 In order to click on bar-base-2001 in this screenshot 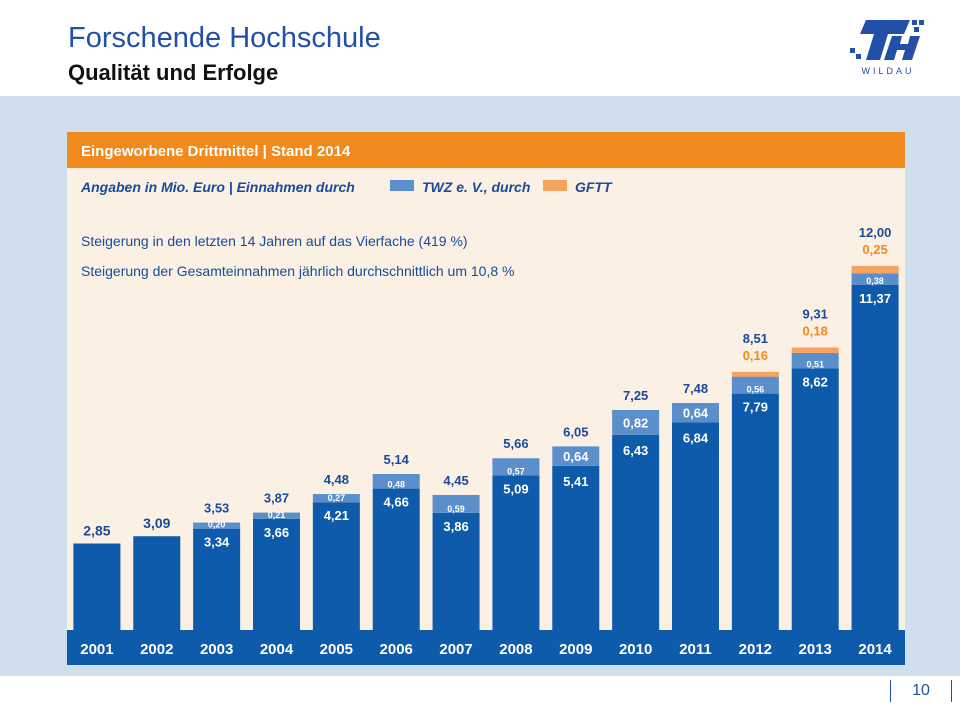, I will do `click(97, 586)`.